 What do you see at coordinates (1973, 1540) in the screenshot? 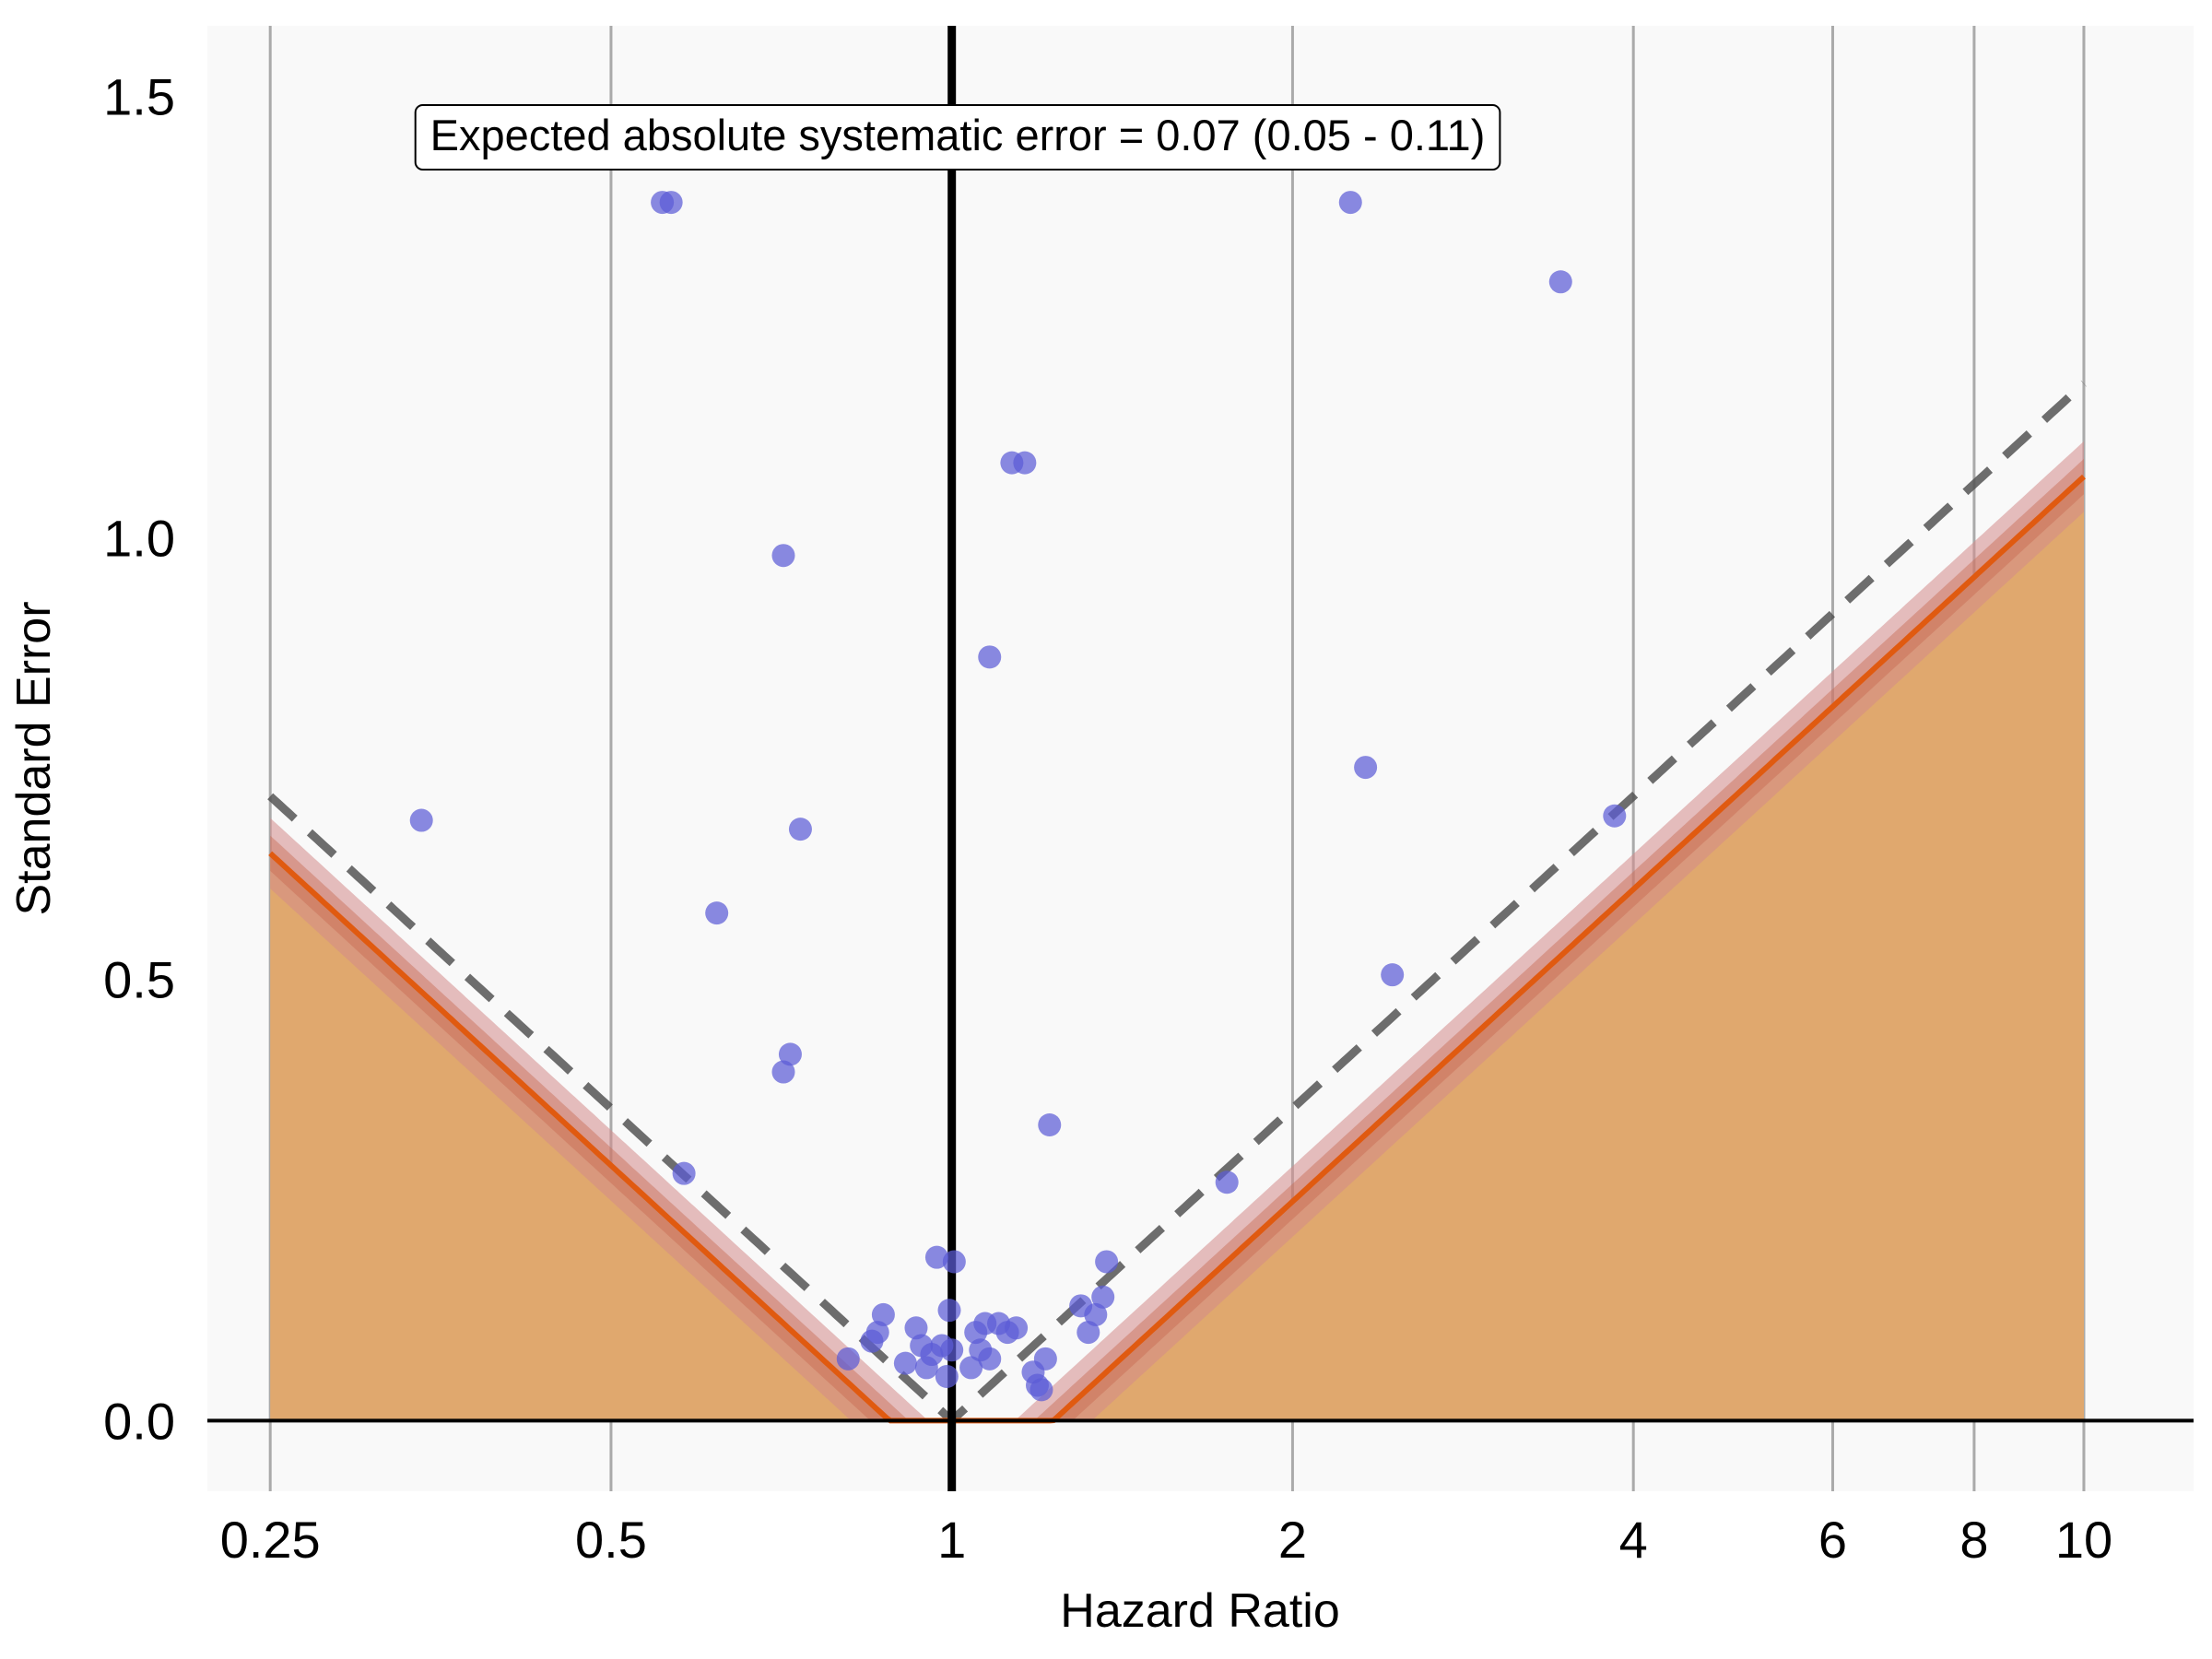
I see `x-tick-label: 8` at bounding box center [1973, 1540].